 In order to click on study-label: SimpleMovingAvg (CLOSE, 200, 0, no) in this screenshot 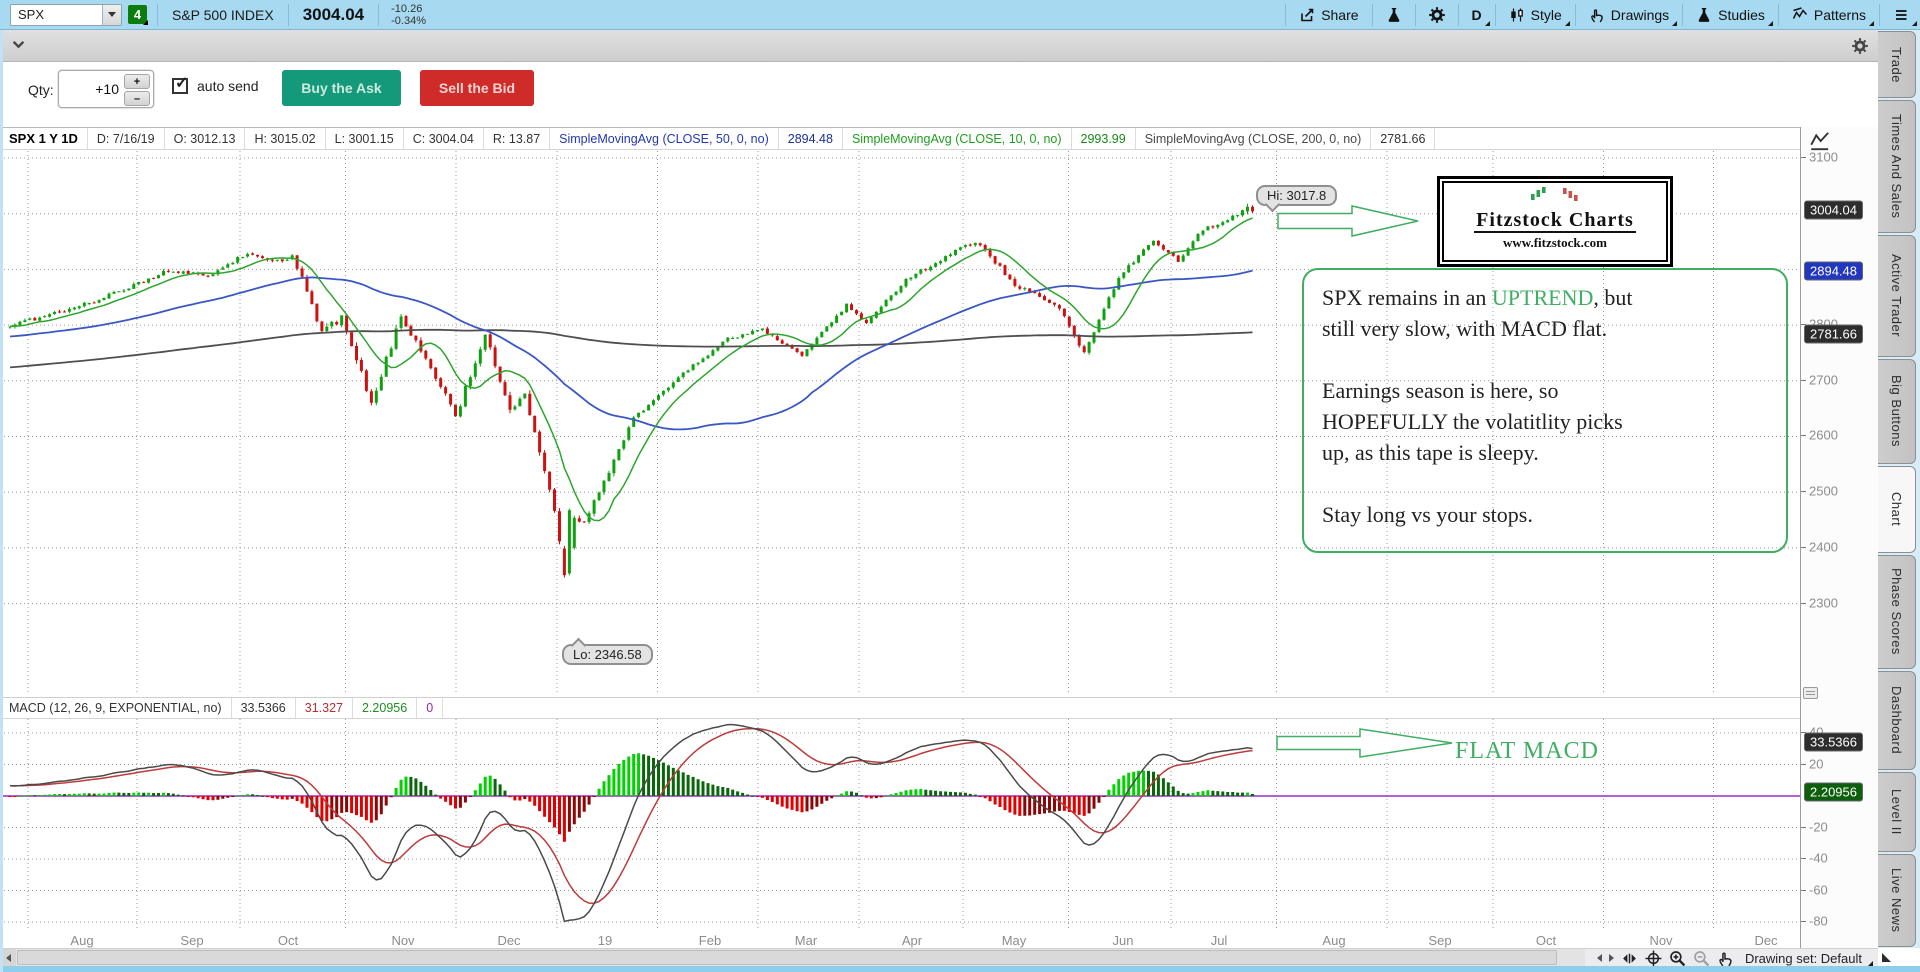, I will do `click(1254, 138)`.